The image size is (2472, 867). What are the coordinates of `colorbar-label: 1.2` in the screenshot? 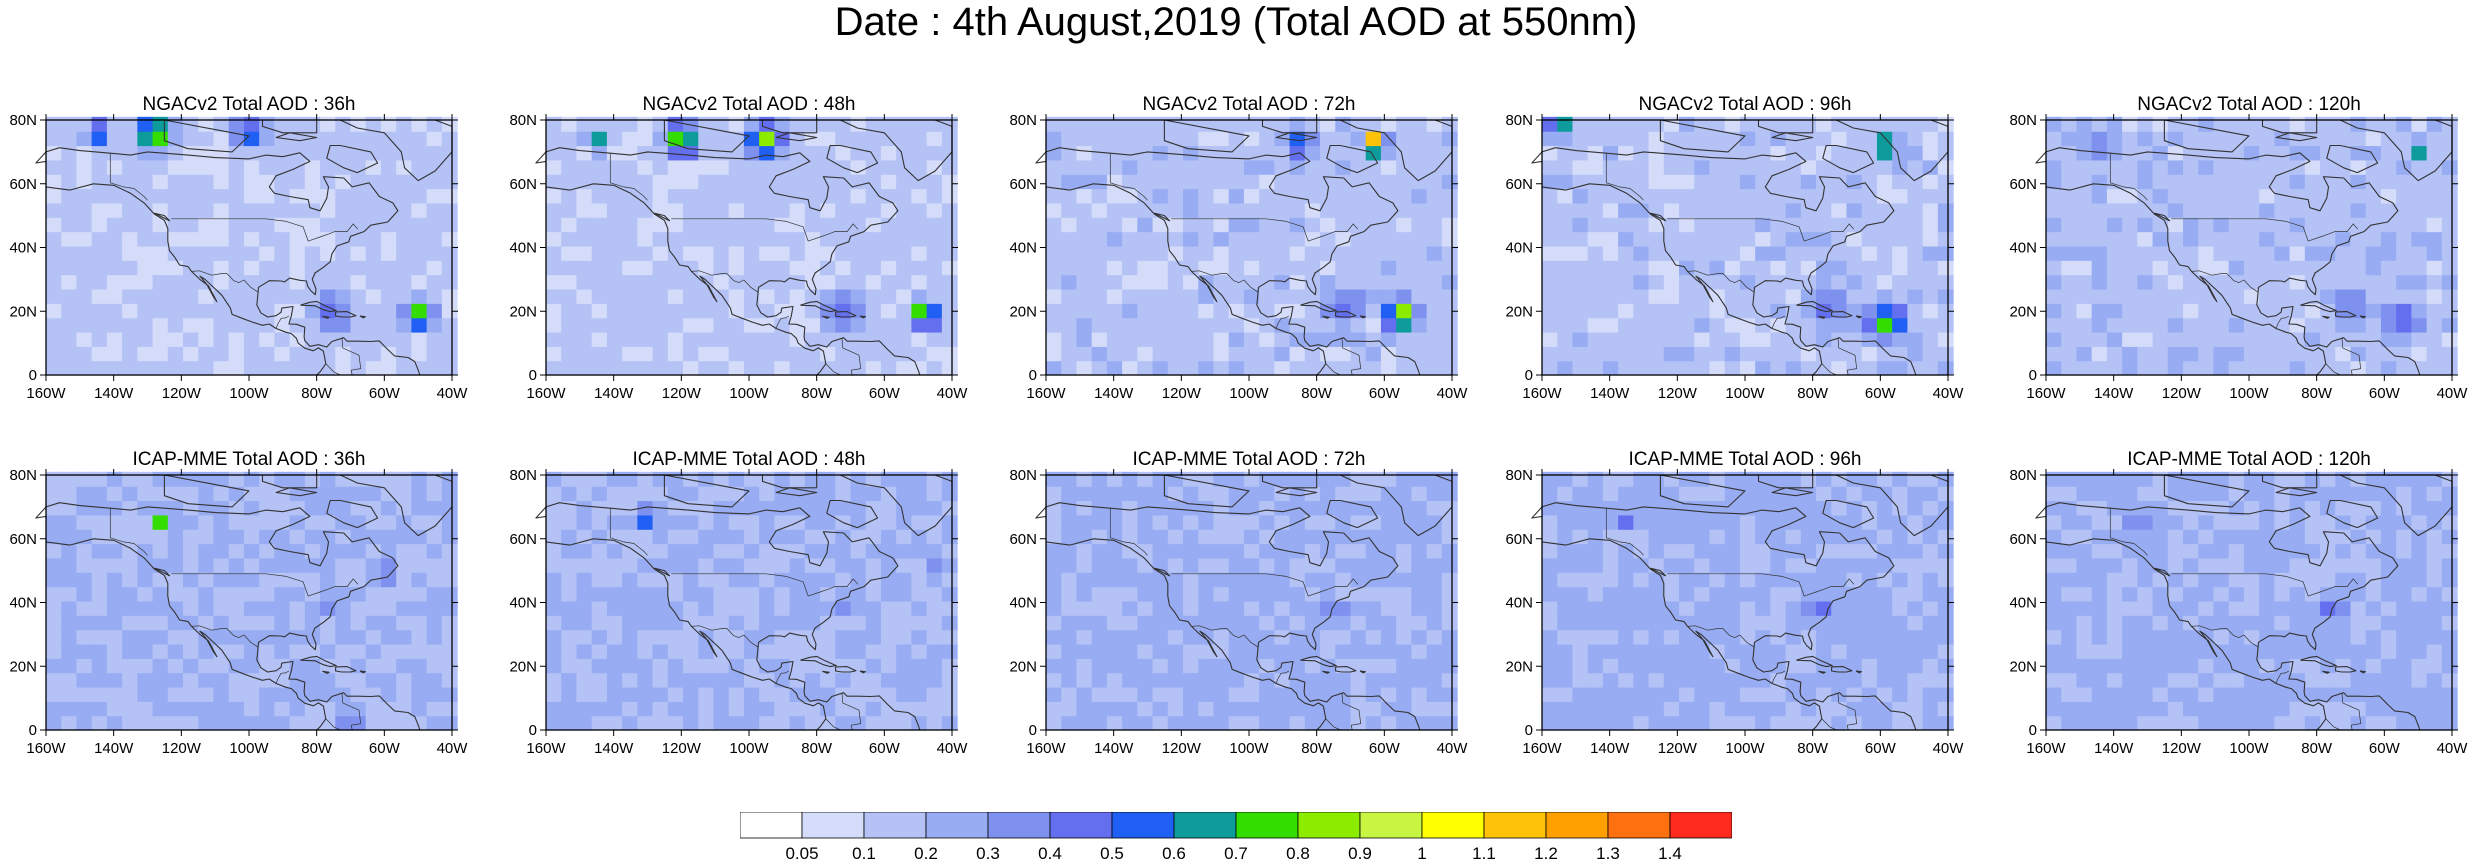 It's located at (1546, 853).